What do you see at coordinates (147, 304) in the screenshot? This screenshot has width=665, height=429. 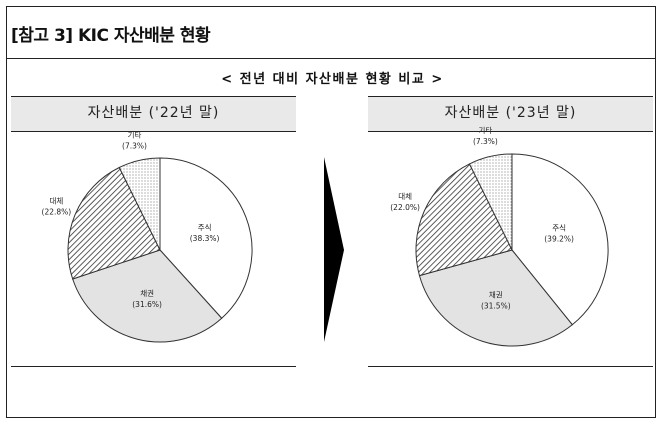 I see `slice-percent-bond: (31.6%)` at bounding box center [147, 304].